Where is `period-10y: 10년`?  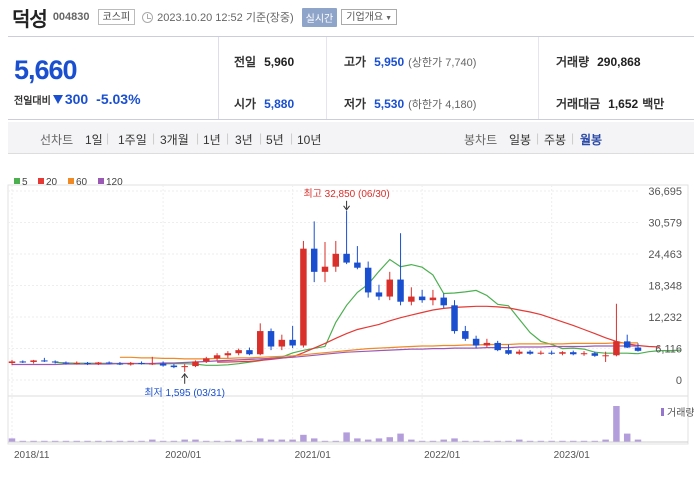
period-10y: 10년 is located at coordinates (309, 140).